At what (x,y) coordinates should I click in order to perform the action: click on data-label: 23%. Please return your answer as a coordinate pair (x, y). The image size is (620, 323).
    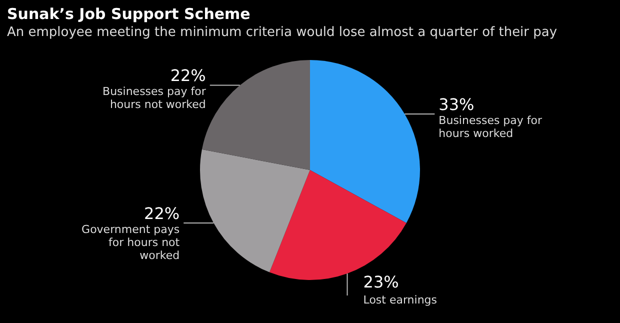
    Looking at the image, I should click on (381, 282).